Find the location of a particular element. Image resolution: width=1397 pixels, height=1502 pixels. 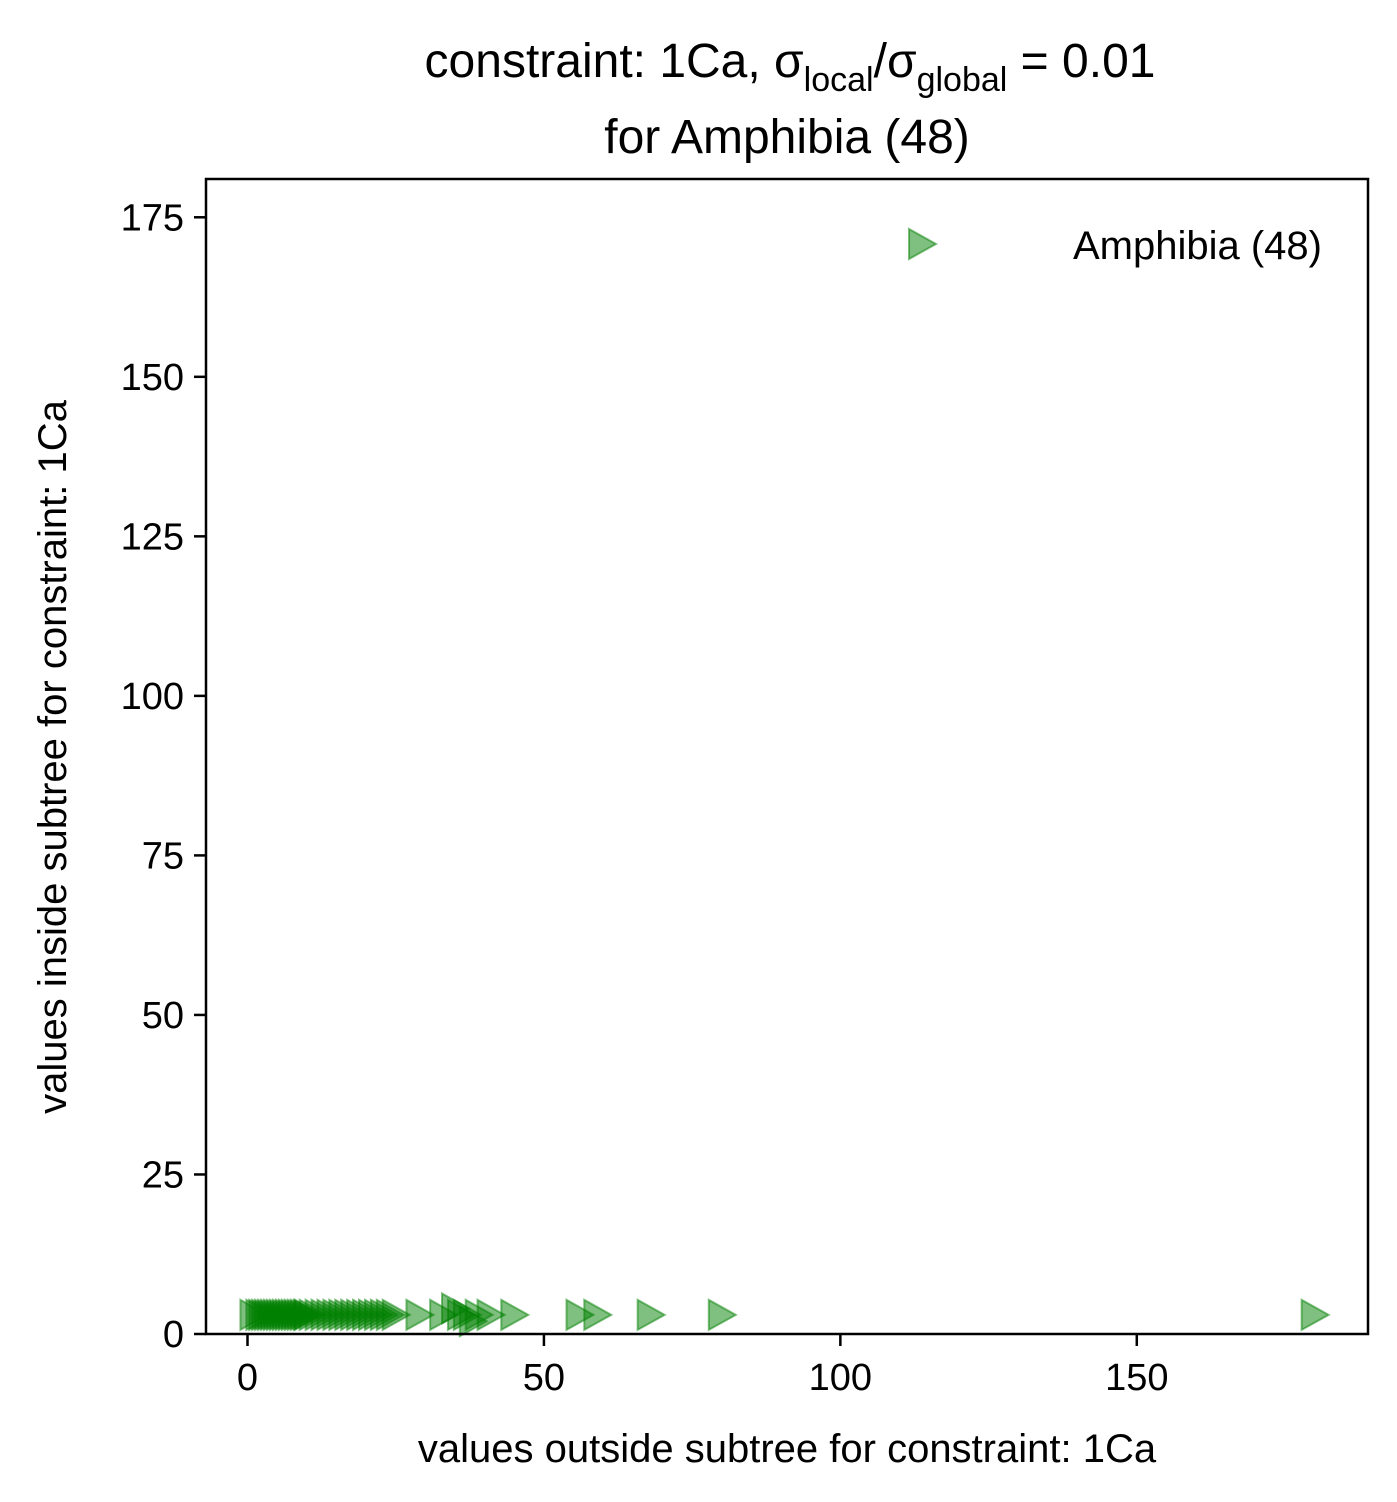

data-points is located at coordinates (785, 1314).